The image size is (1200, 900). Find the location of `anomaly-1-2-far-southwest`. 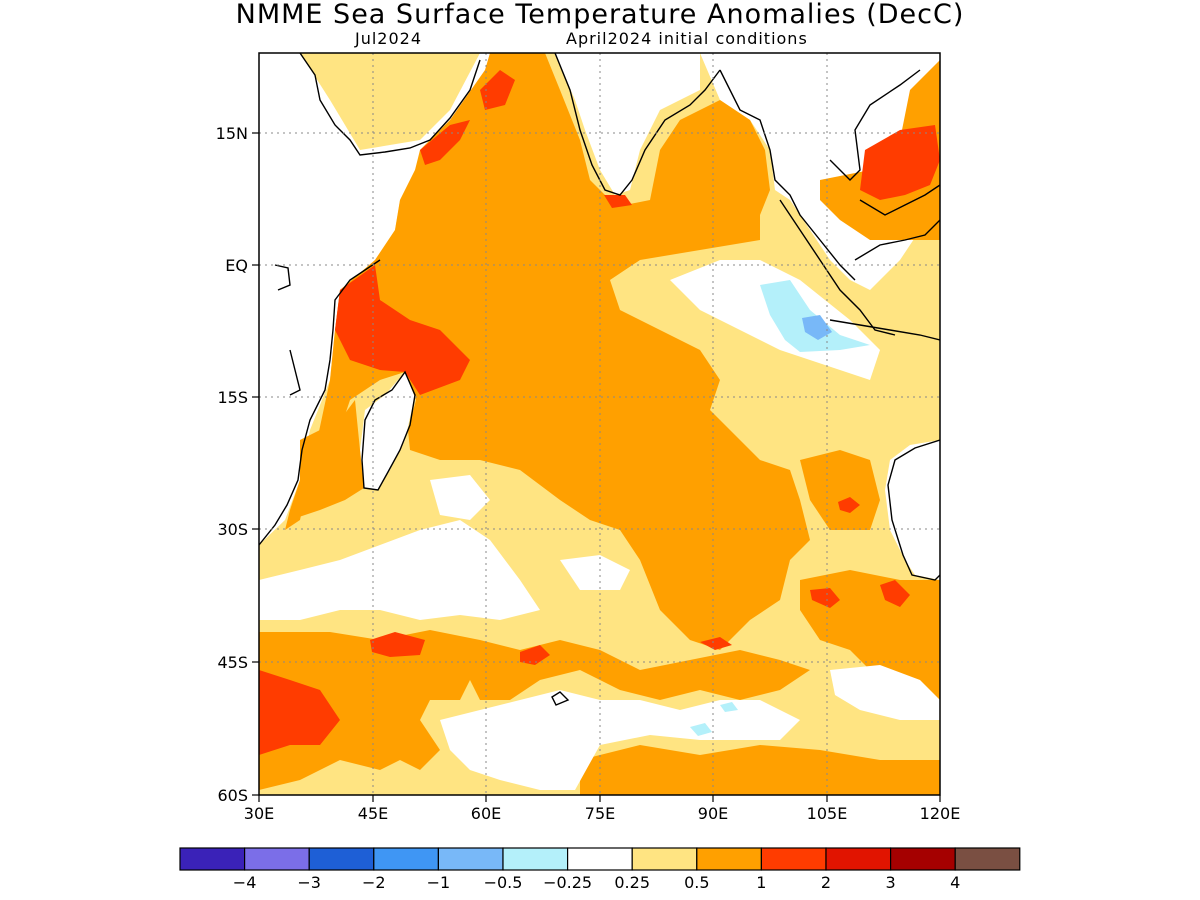

anomaly-1-2-far-southwest is located at coordinates (299, 712).